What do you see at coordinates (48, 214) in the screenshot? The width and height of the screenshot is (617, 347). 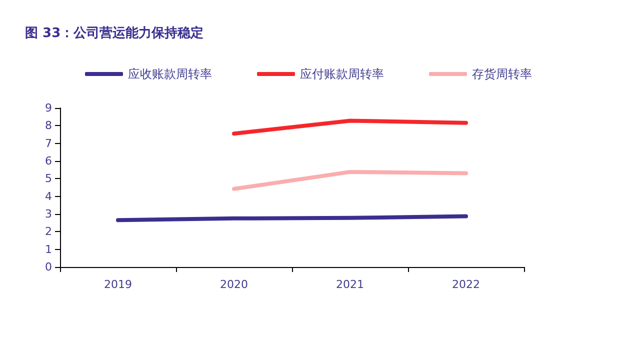 I see `y-tick-label: 3` at bounding box center [48, 214].